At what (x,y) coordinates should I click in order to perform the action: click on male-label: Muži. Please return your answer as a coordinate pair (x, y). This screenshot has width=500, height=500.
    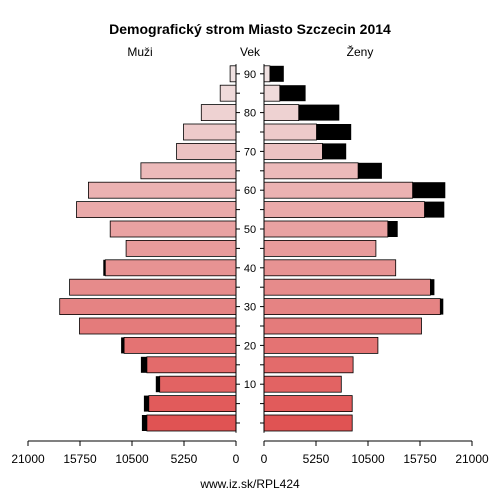
    Looking at the image, I should click on (139, 52).